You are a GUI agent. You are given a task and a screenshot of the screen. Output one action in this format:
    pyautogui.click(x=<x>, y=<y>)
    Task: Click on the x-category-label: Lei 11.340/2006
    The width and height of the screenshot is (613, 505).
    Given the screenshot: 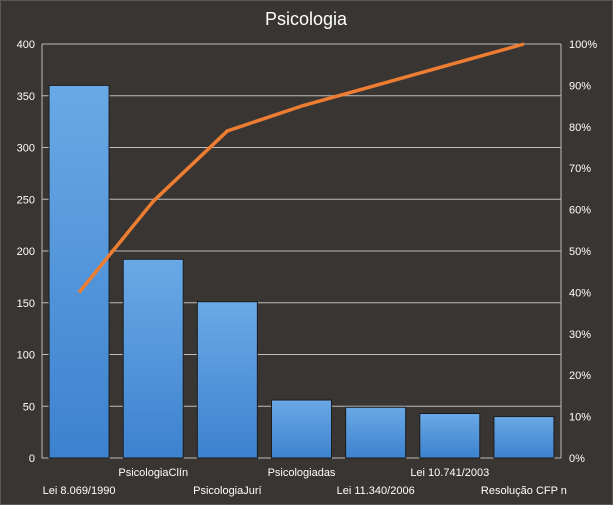 What is the action you would take?
    pyautogui.click(x=376, y=491)
    